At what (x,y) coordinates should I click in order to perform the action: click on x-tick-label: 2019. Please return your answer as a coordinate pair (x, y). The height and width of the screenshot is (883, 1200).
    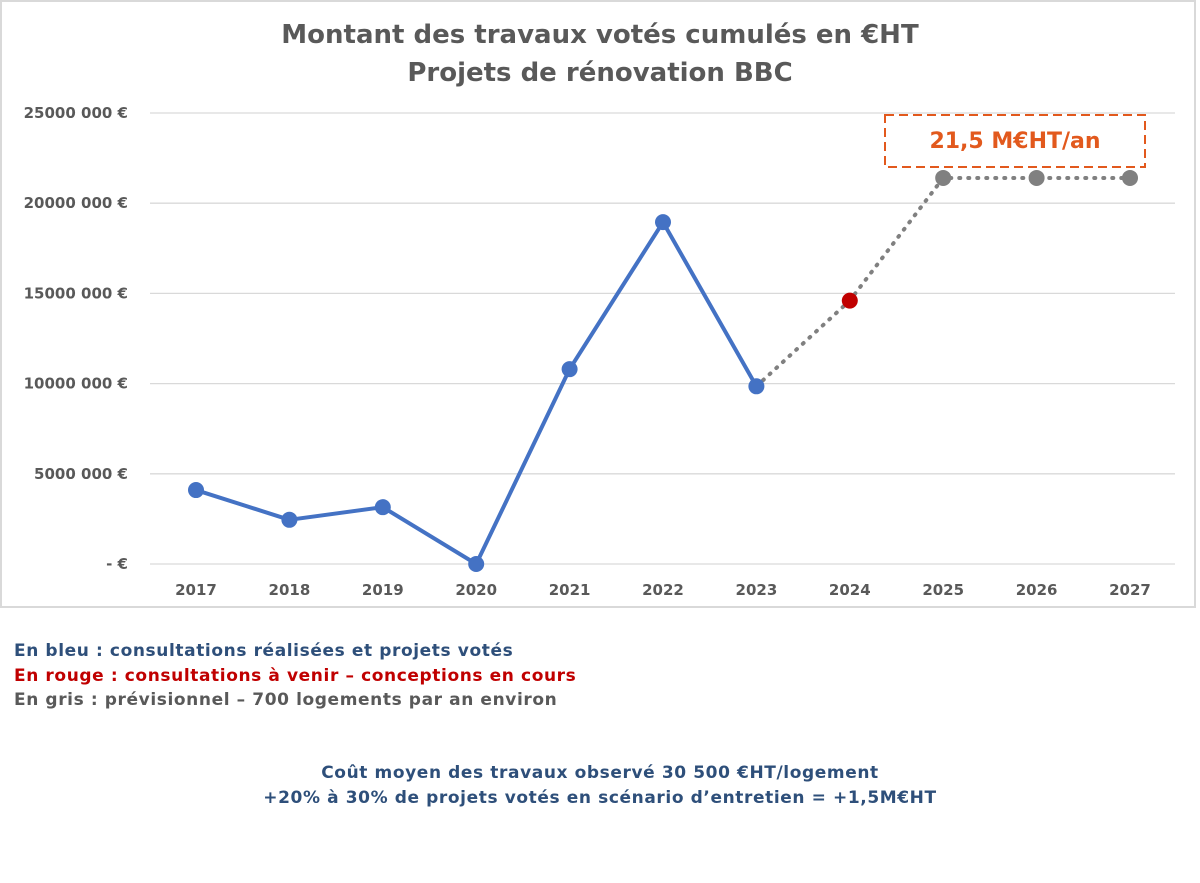
    Looking at the image, I should click on (383, 590).